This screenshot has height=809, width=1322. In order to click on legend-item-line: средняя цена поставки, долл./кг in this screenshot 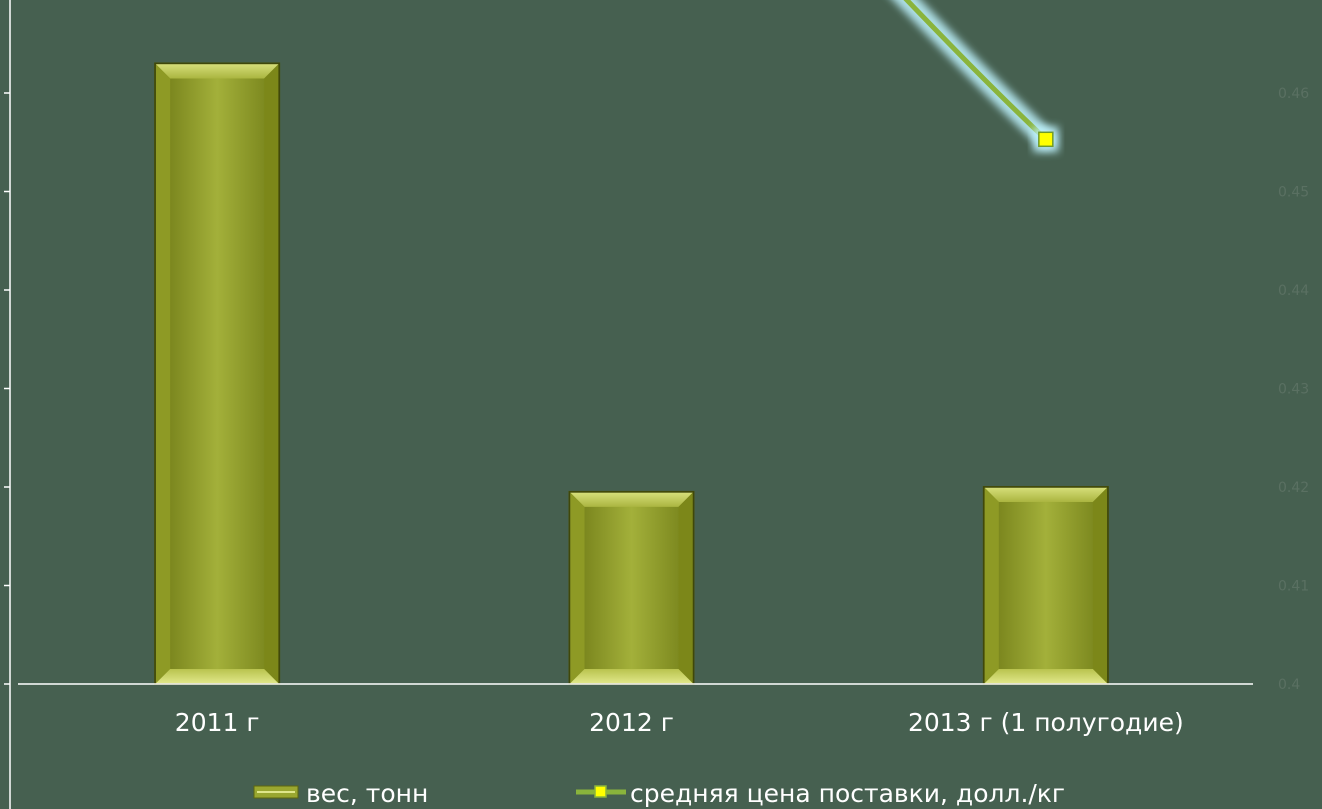, I will do `click(820, 793)`.